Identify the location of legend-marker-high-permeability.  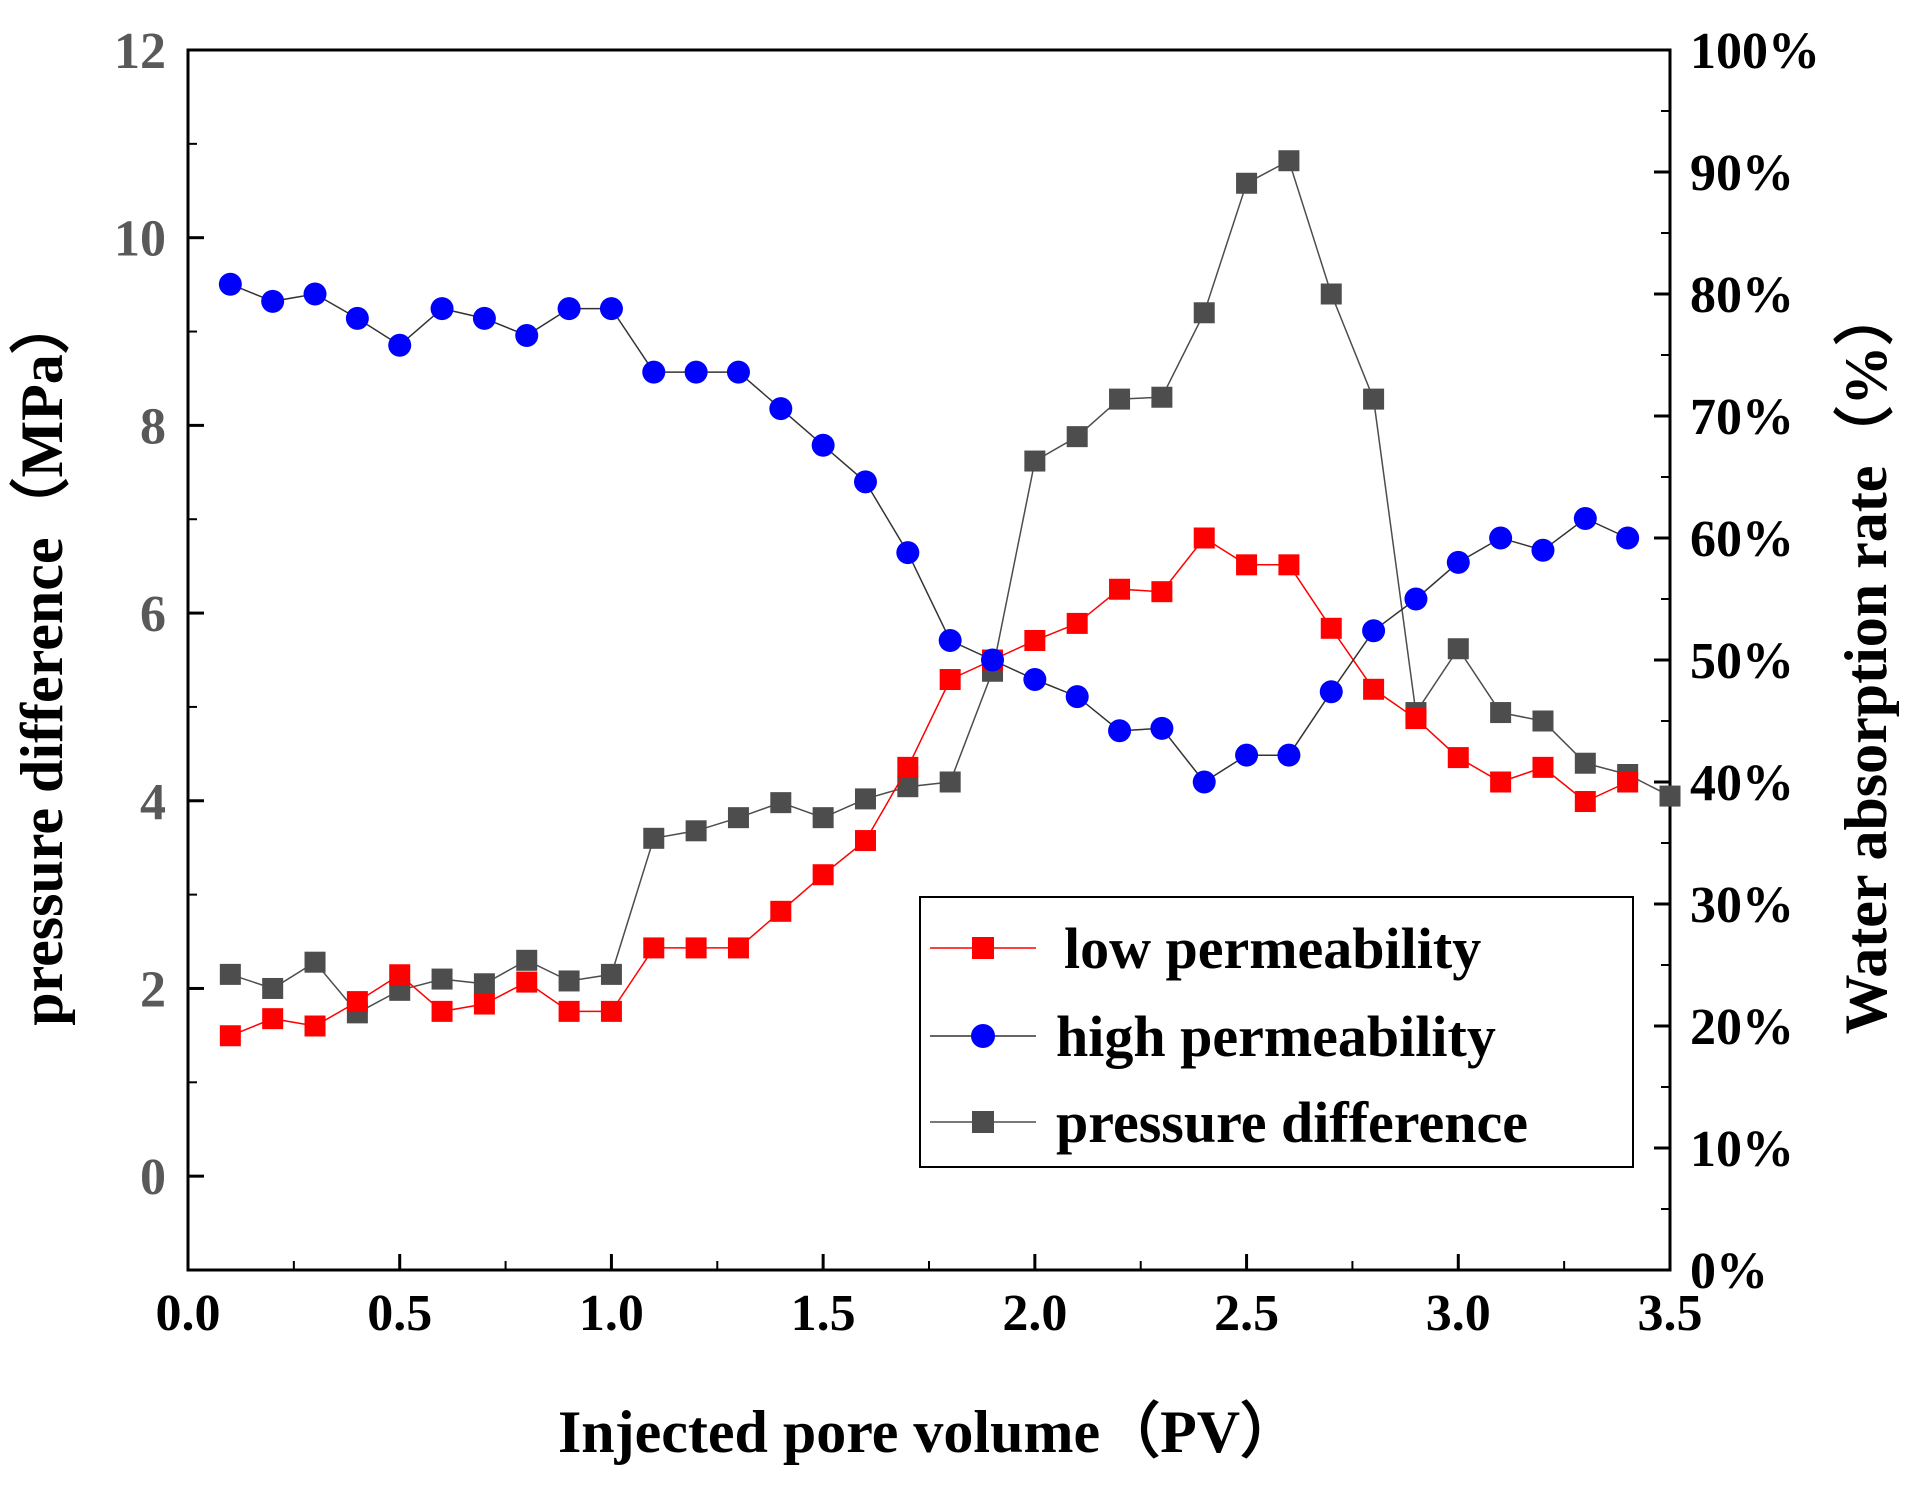
(983, 1036).